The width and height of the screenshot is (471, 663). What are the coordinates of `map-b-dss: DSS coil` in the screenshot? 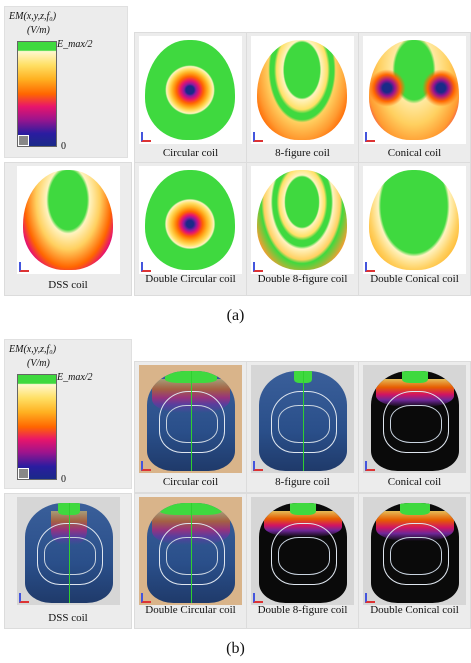 It's located at (68, 561).